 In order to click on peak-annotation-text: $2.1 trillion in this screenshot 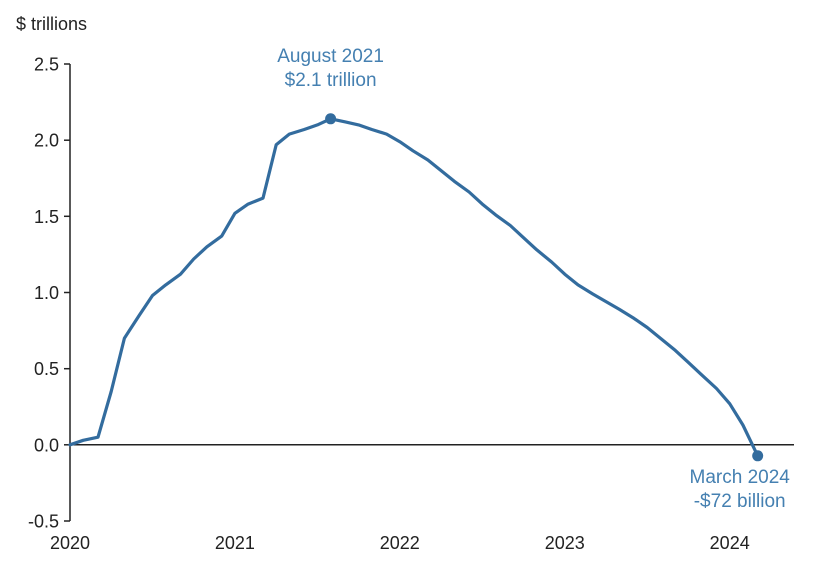, I will do `click(331, 80)`.